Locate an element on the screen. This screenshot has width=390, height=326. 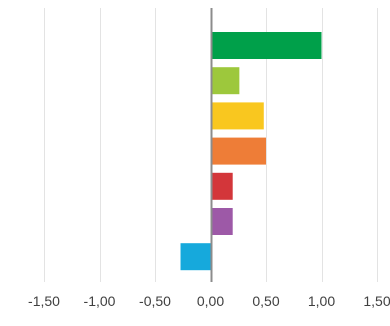
x-tick-label: -1,00 is located at coordinates (100, 301).